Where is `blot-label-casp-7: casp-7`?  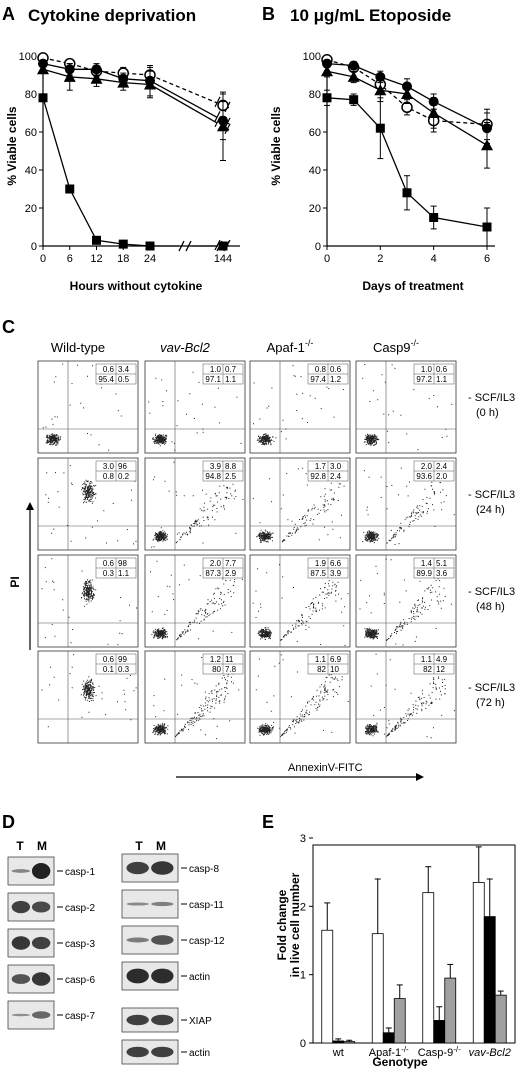
blot-label-casp-7: casp-7 is located at coordinates (80, 1016).